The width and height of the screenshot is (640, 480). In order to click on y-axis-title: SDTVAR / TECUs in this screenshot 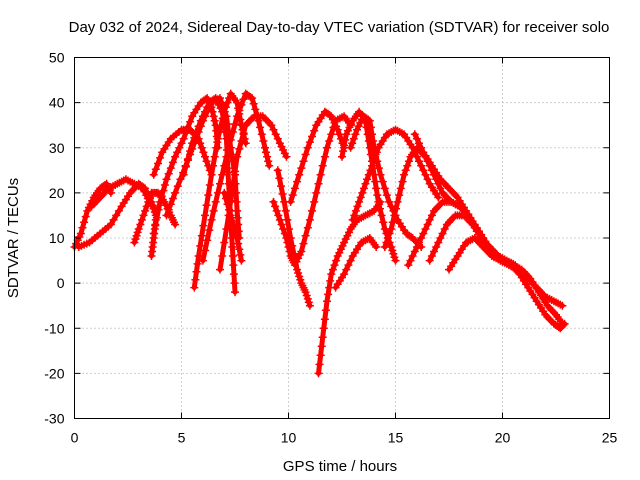, I will do `click(13, 238)`.